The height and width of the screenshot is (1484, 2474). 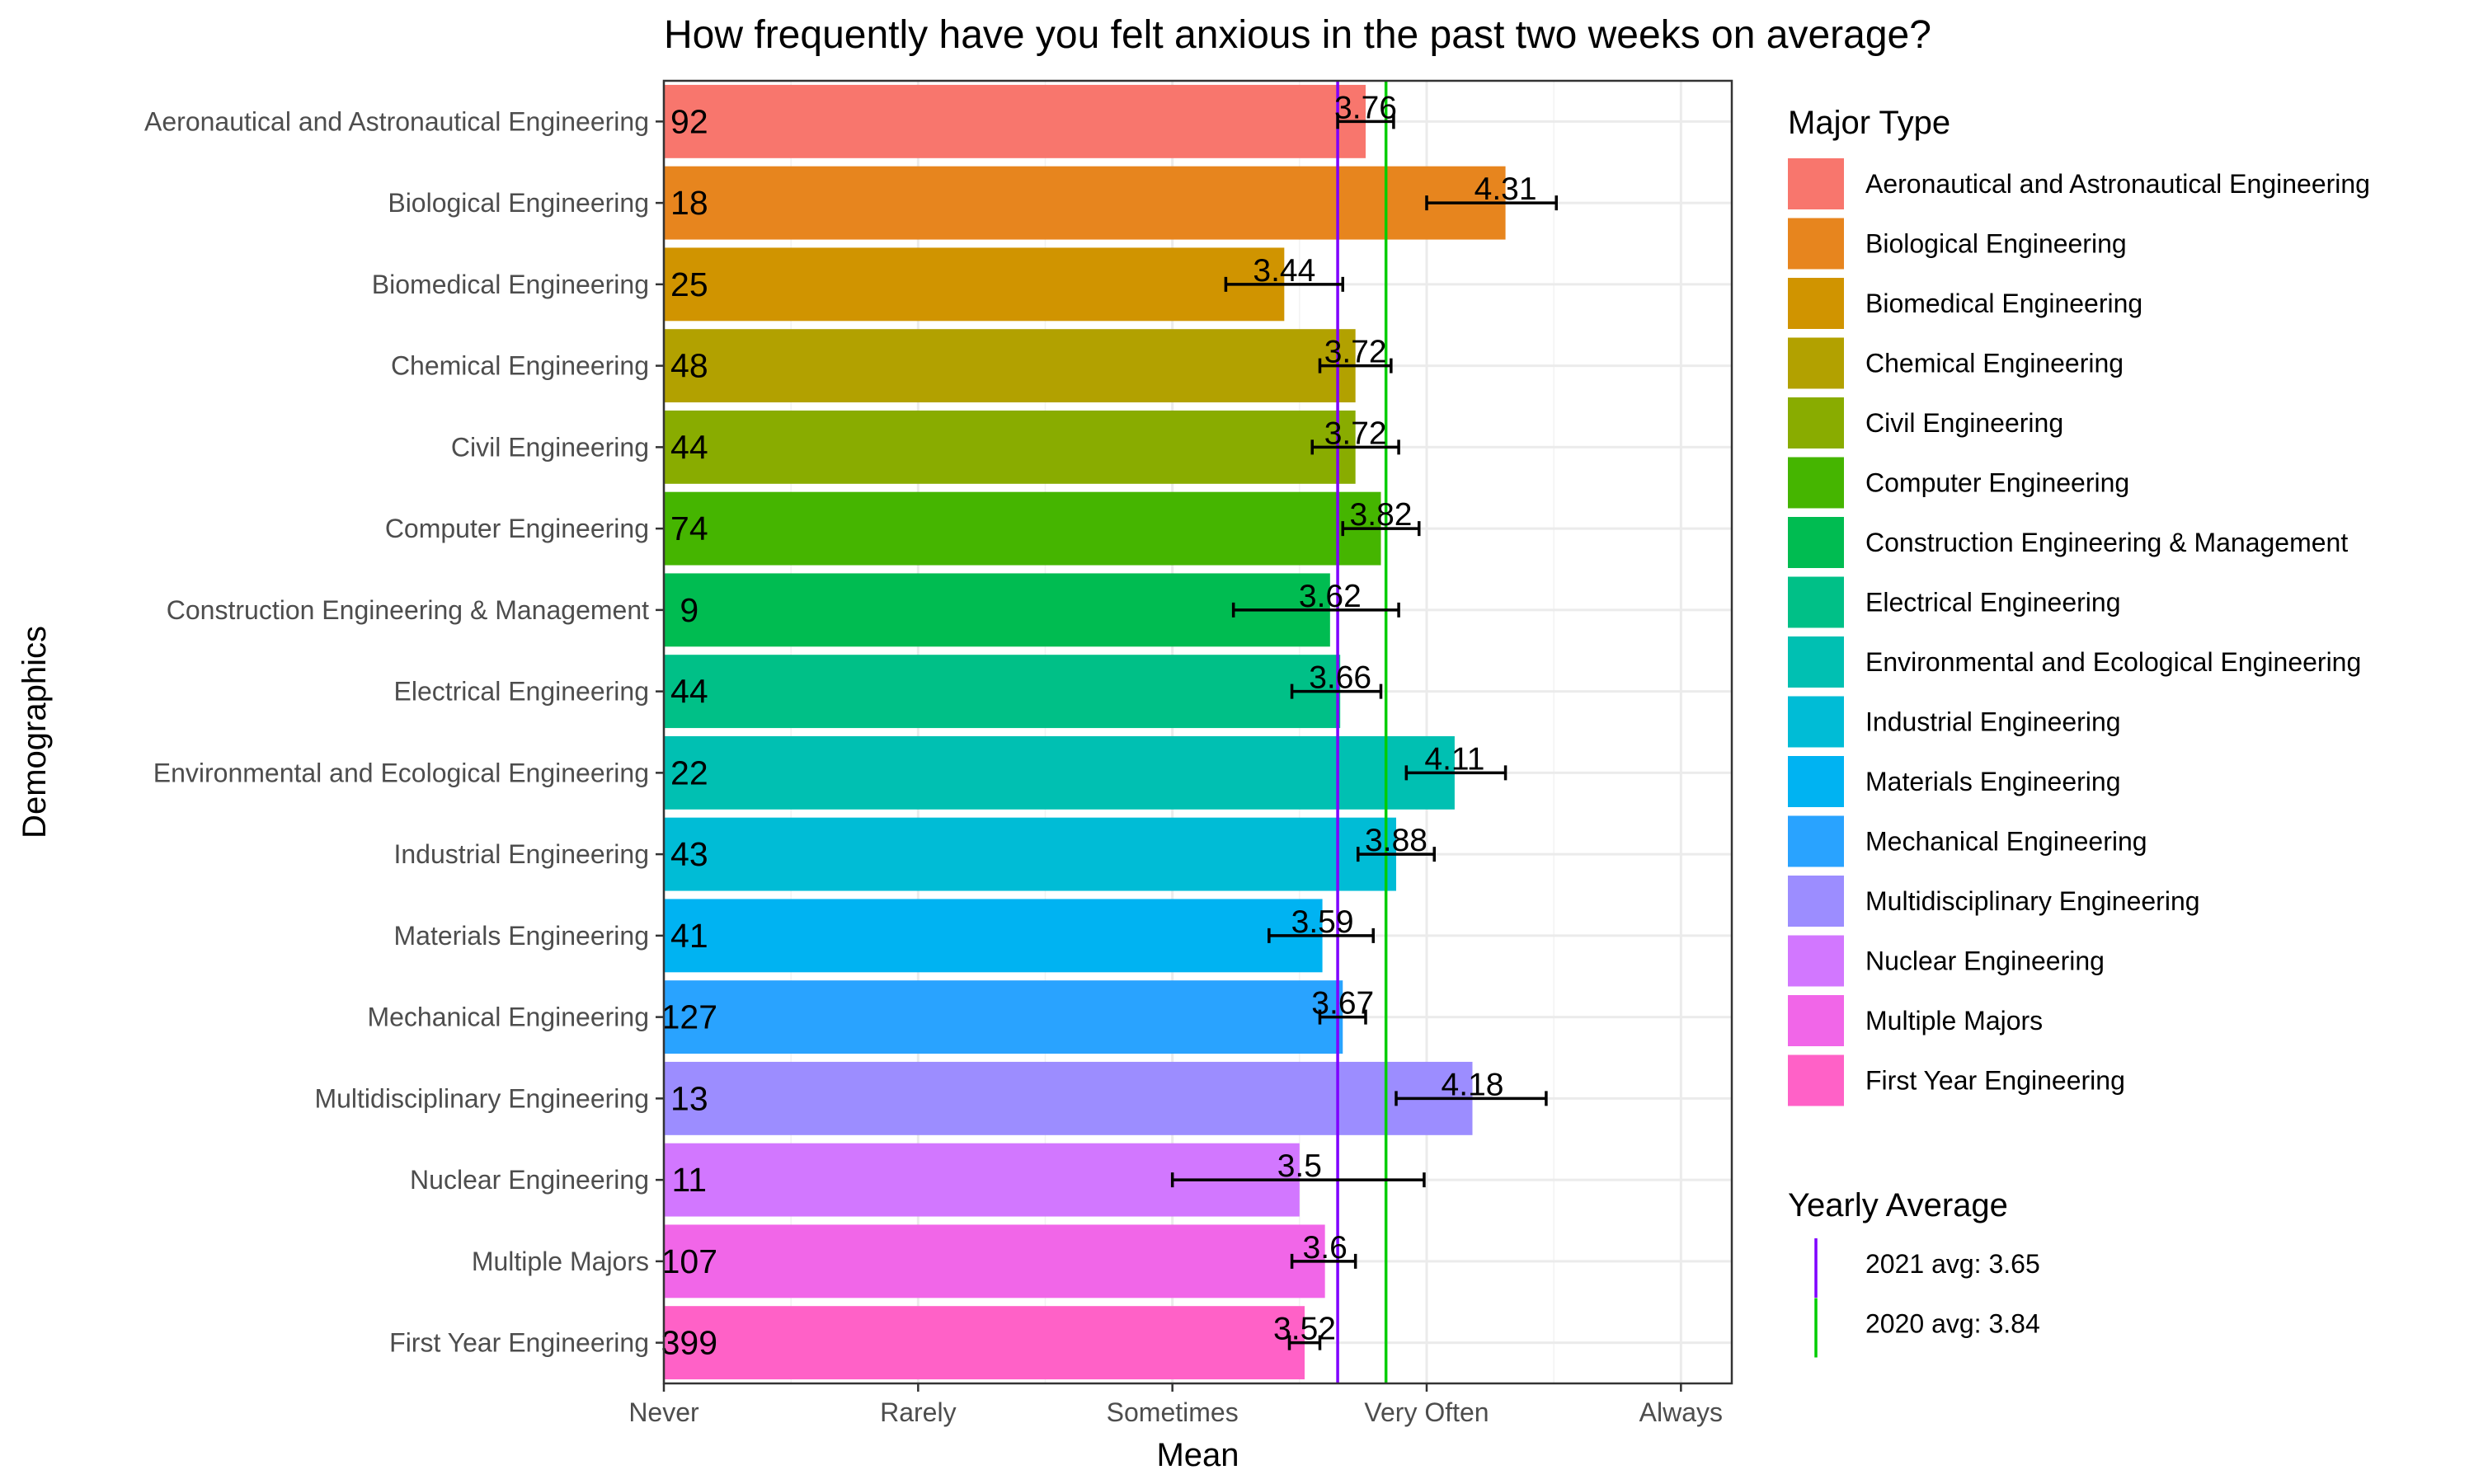 I want to click on legend-label: Environmental and Ecological Engineering, so click(x=2113, y=662).